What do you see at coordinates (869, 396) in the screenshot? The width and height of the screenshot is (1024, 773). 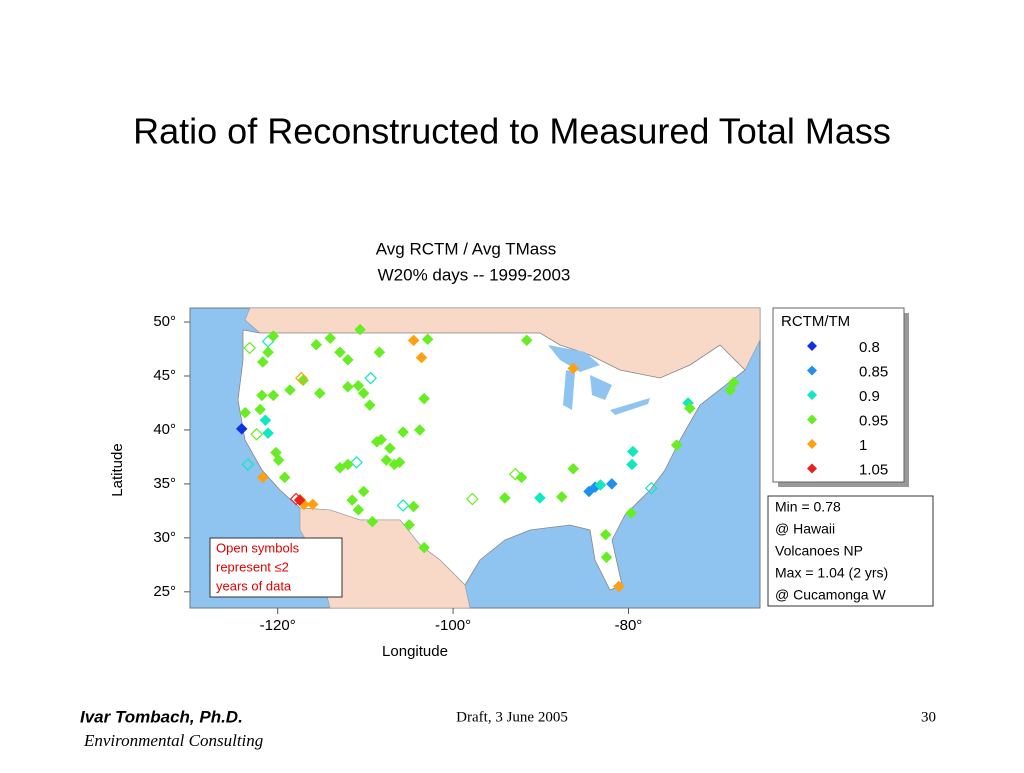 I see `legend-label: 0.9` at bounding box center [869, 396].